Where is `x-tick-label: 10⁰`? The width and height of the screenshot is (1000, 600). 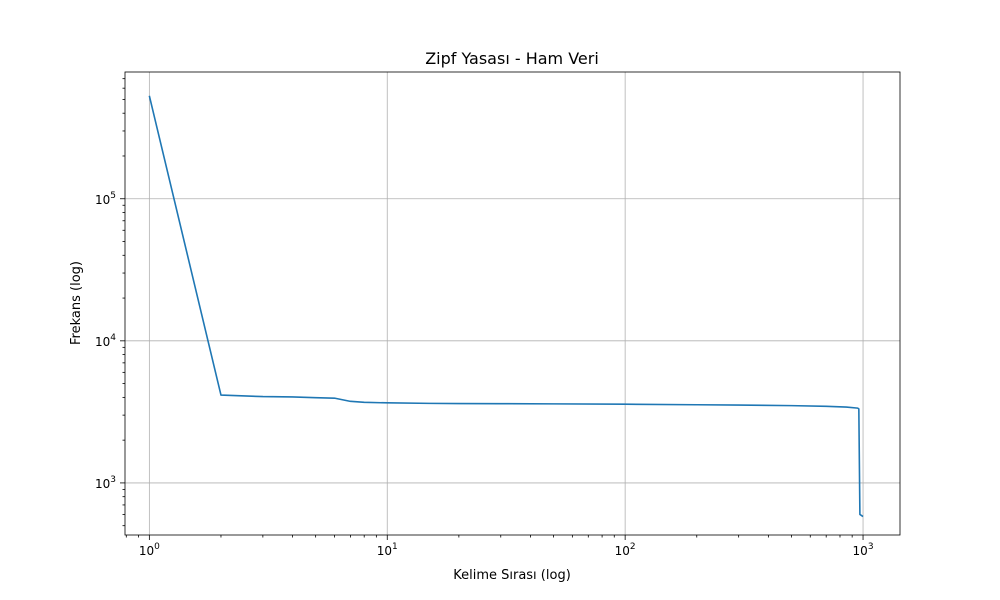
x-tick-label: 10⁰ is located at coordinates (149, 550).